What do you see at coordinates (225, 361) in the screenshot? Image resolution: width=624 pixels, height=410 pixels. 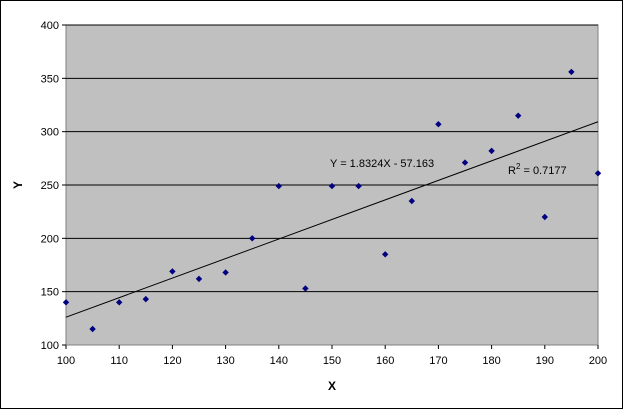 I see `x-tick-label-130: 130` at bounding box center [225, 361].